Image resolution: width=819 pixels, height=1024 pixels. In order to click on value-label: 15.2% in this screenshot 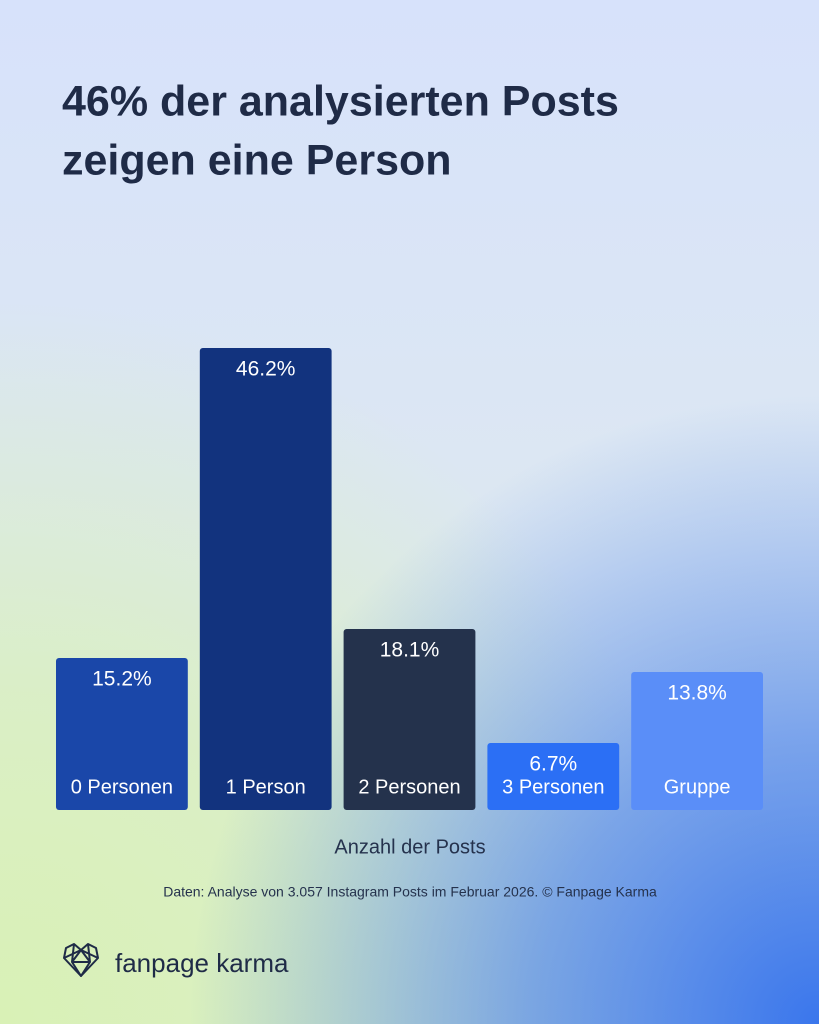, I will do `click(122, 679)`.